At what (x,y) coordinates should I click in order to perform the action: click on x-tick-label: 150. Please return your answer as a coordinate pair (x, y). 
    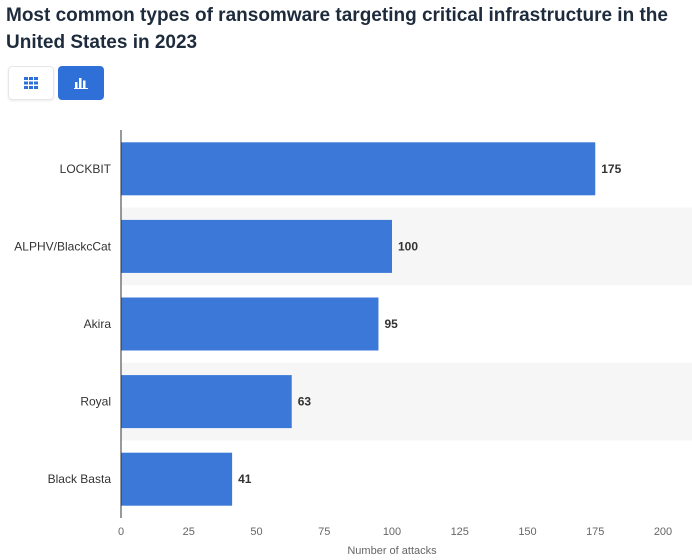
    Looking at the image, I should click on (527, 532).